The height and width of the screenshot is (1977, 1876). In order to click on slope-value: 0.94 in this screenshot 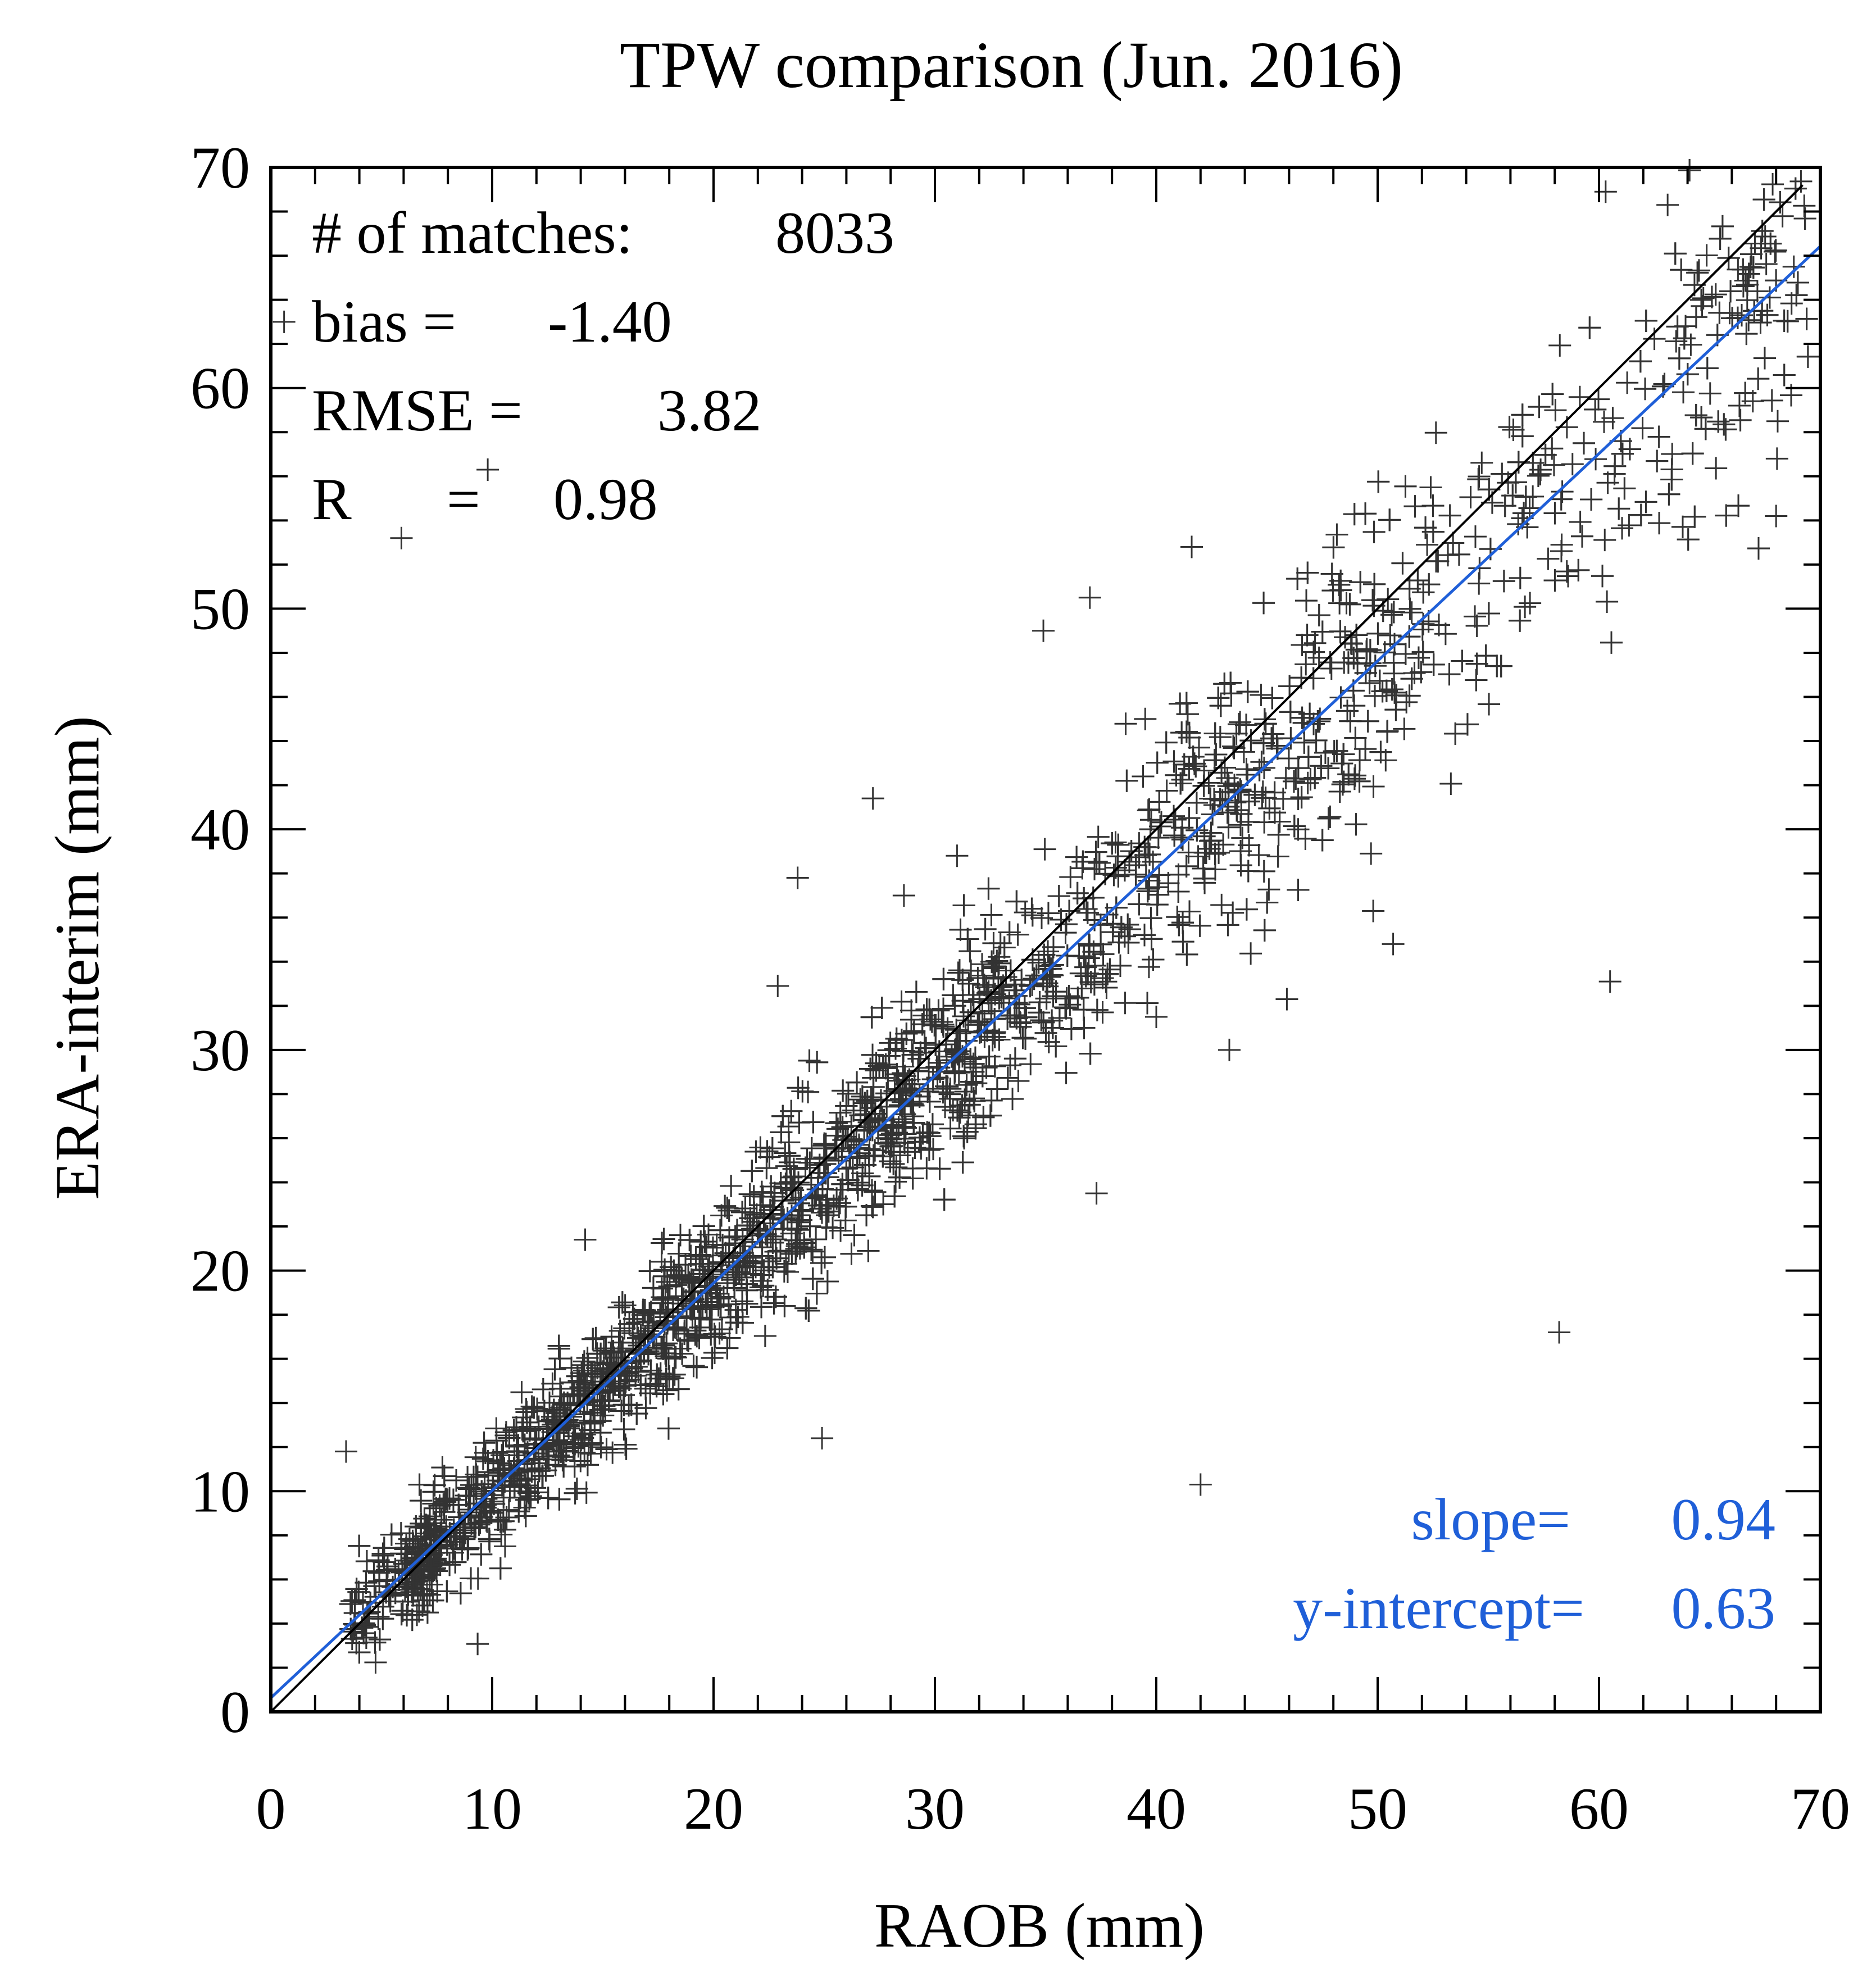, I will do `click(1724, 1520)`.